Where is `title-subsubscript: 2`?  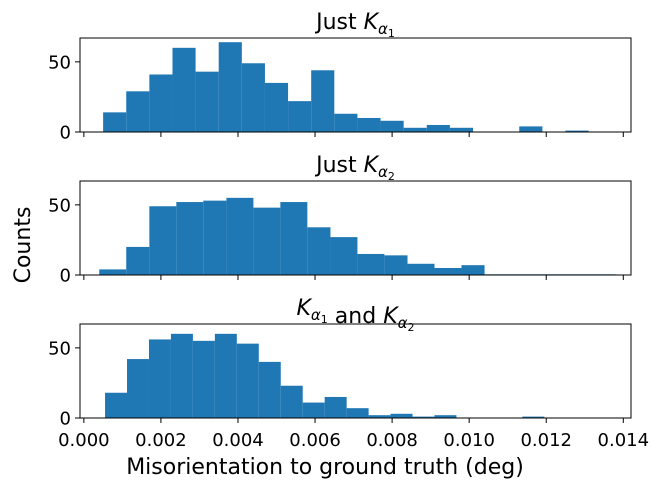 title-subsubscript: 2 is located at coordinates (391, 176).